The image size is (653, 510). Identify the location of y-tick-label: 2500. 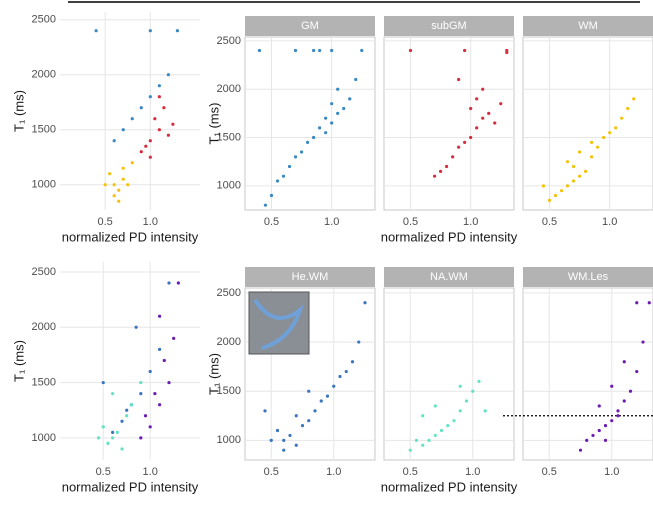
(229, 41).